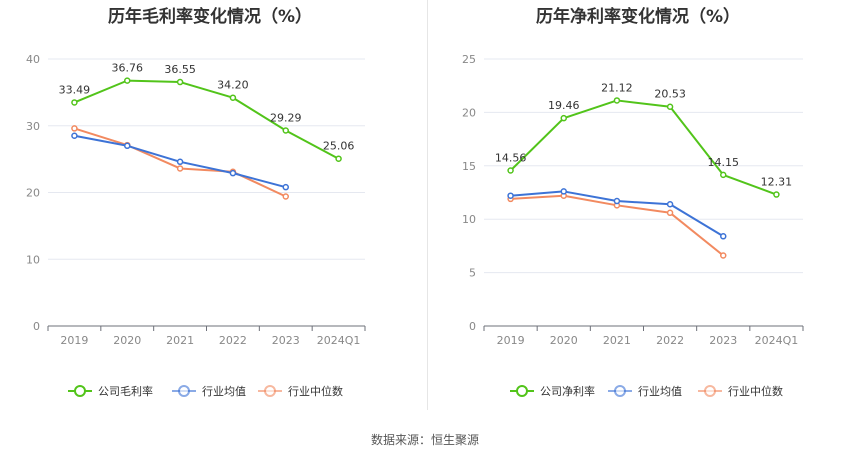  I want to click on y-tick-label: 5, so click(472, 273).